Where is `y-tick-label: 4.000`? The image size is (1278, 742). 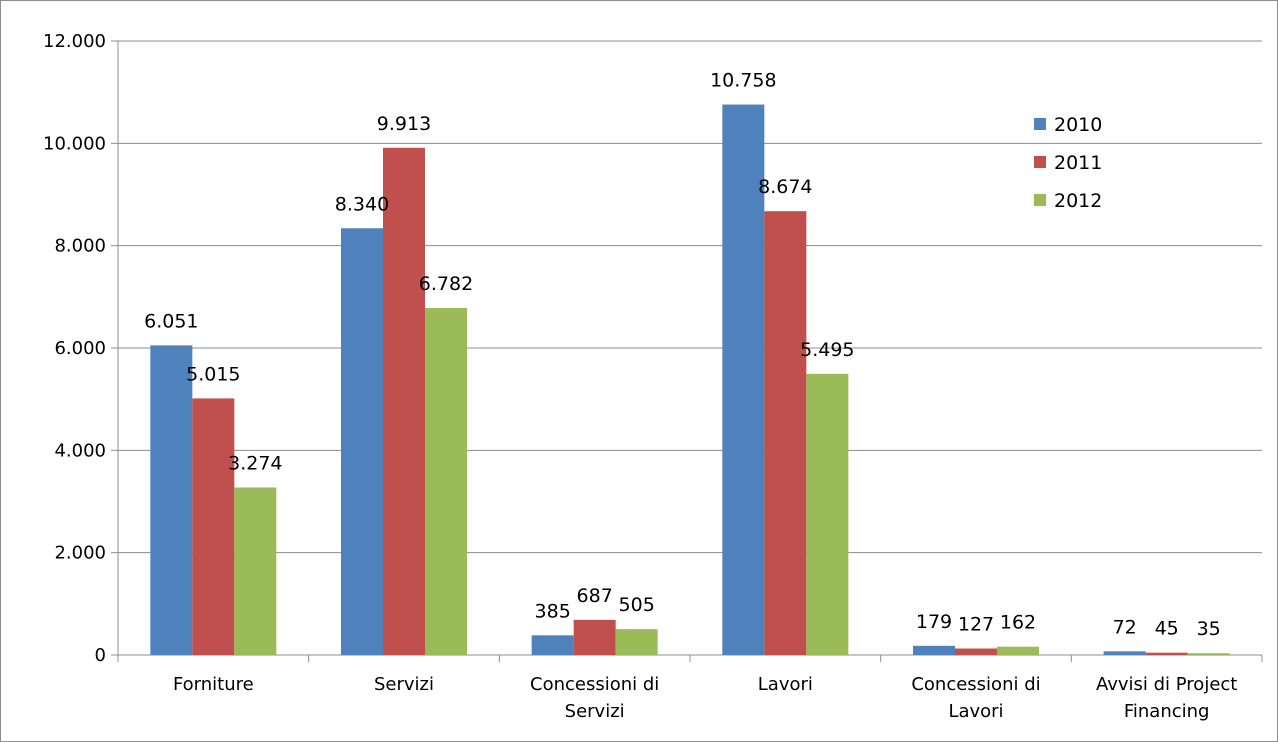
y-tick-label: 4.000 is located at coordinates (80, 450).